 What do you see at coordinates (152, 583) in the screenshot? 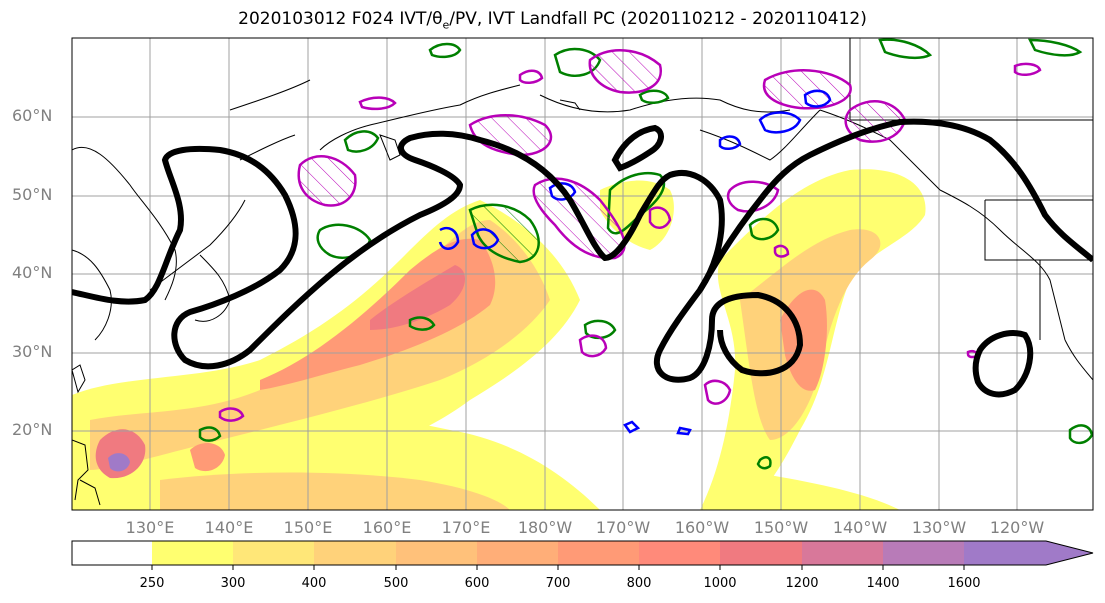
I see `colorbar-tick-label: 250` at bounding box center [152, 583].